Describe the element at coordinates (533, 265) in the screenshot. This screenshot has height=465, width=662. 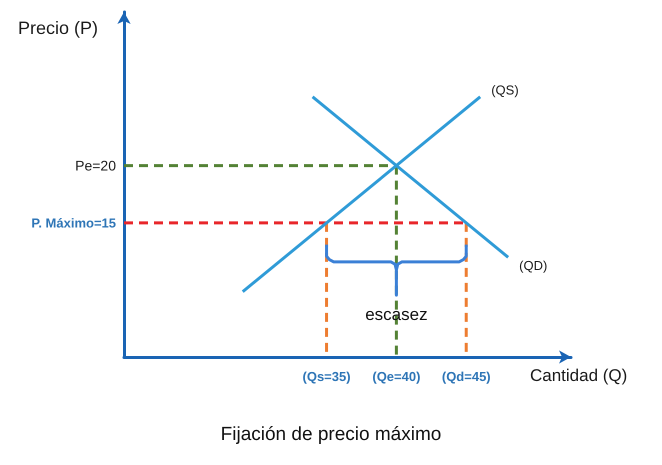
I see `series-label: (QD)` at that location.